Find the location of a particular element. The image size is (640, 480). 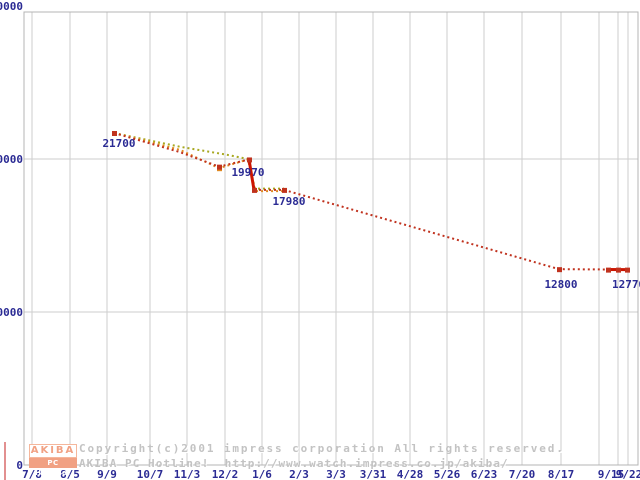

x-axis-tick-label: 12/2 is located at coordinates (225, 474).